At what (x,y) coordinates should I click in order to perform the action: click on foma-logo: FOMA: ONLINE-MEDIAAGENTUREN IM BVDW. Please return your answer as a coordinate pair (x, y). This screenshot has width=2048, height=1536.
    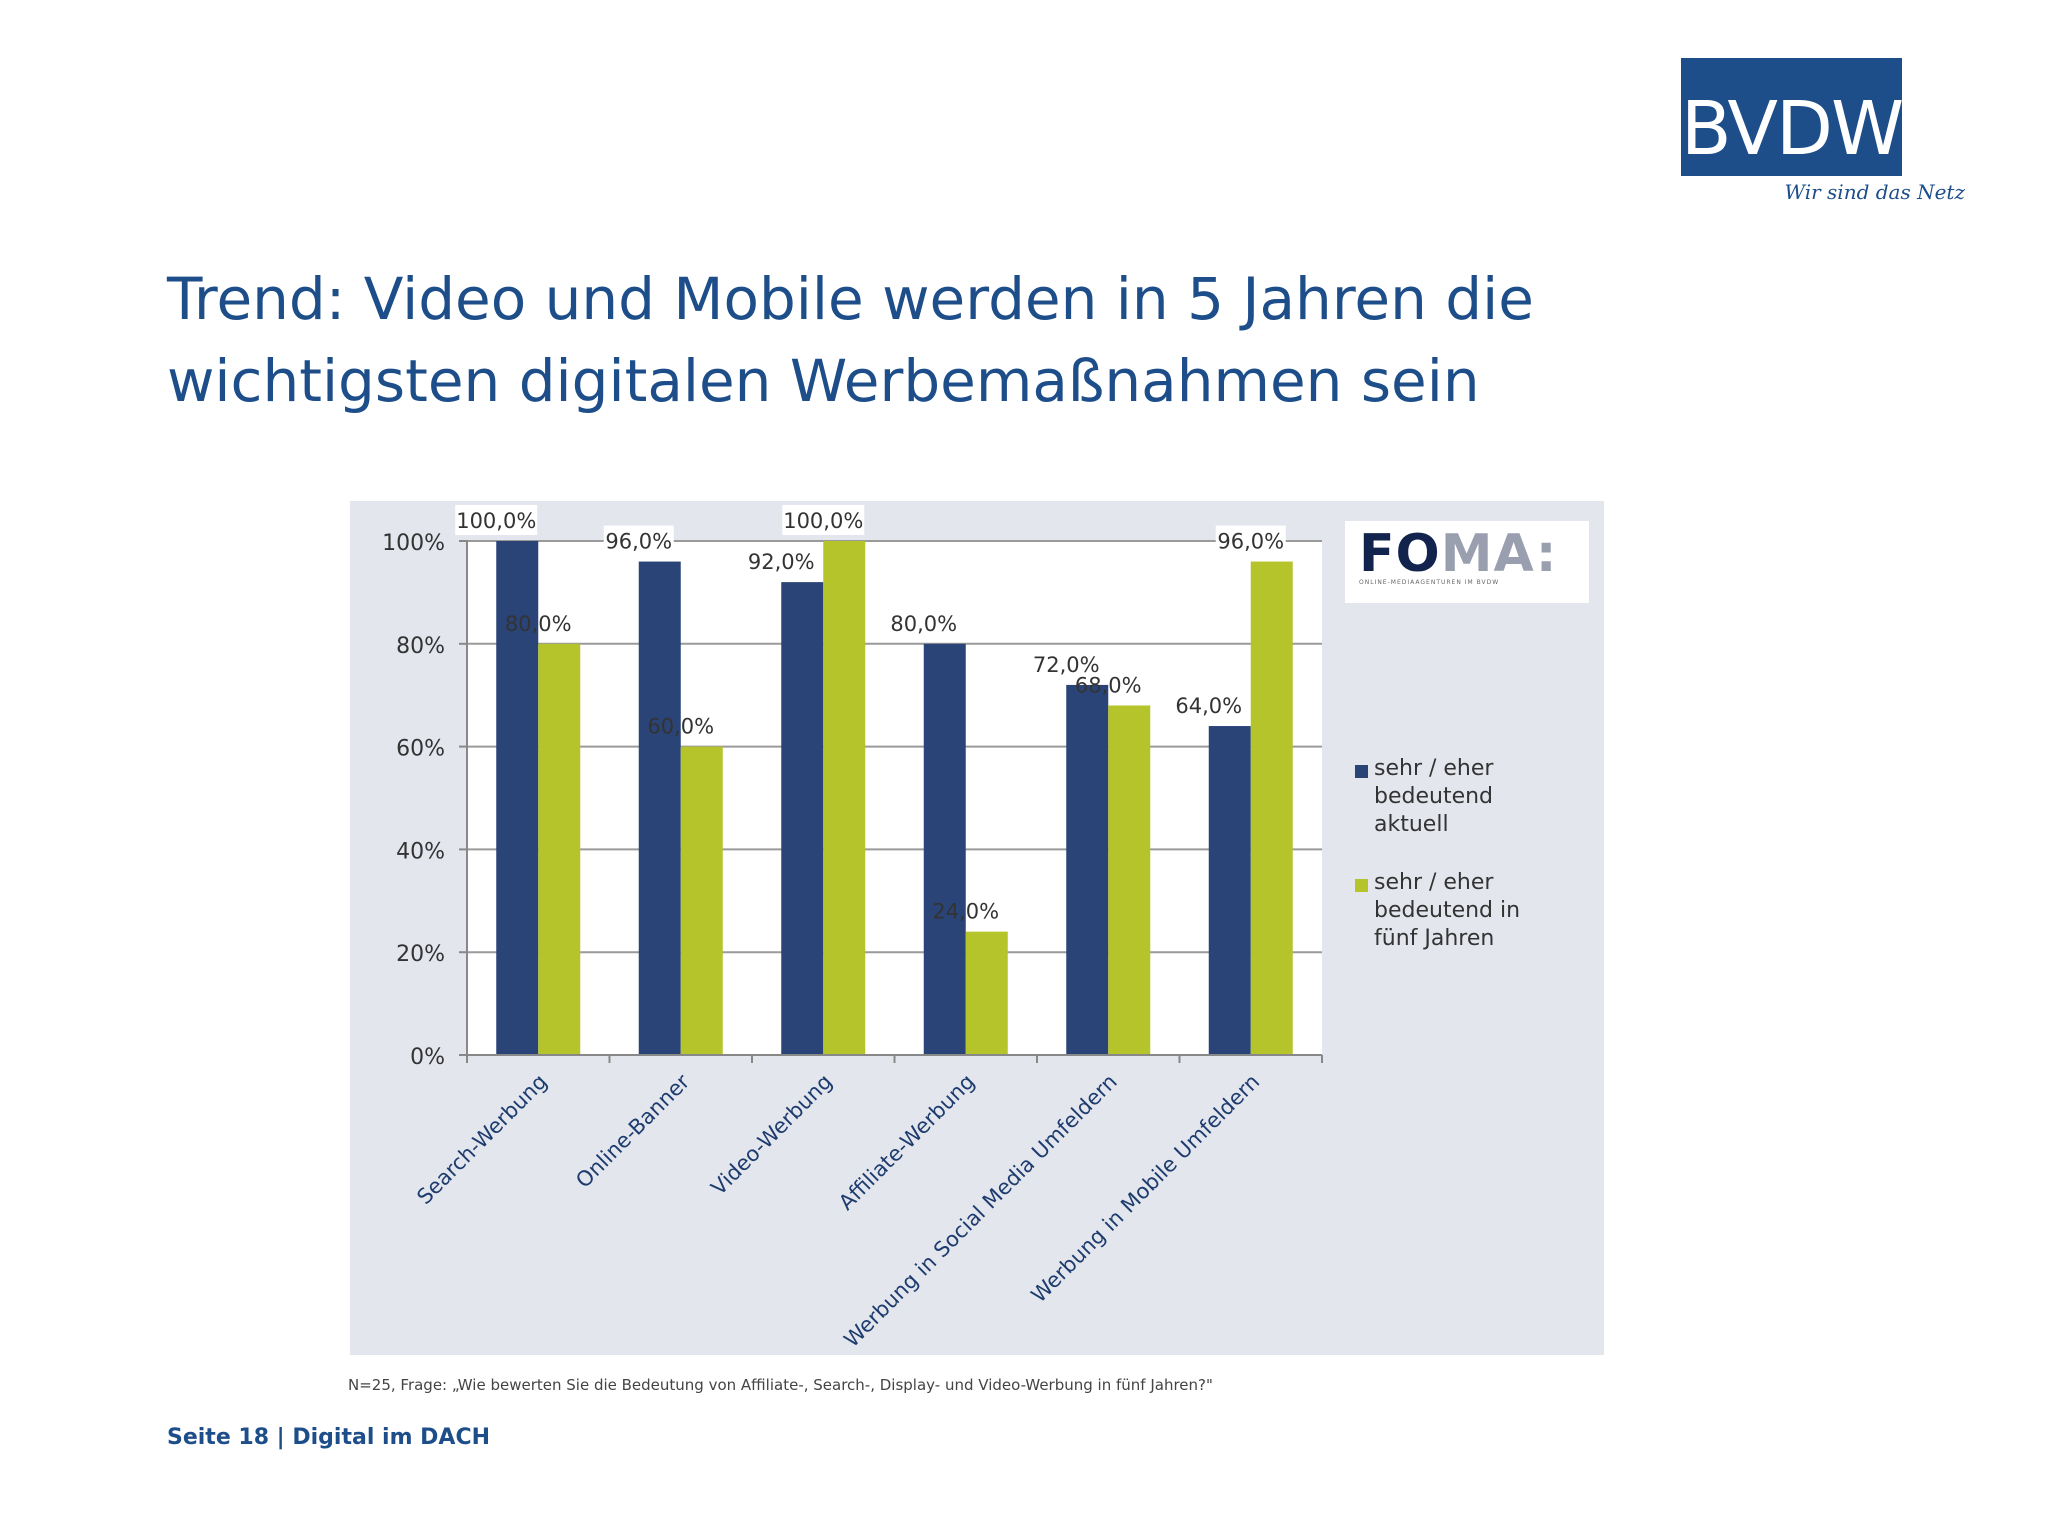
    Looking at the image, I should click on (1467, 562).